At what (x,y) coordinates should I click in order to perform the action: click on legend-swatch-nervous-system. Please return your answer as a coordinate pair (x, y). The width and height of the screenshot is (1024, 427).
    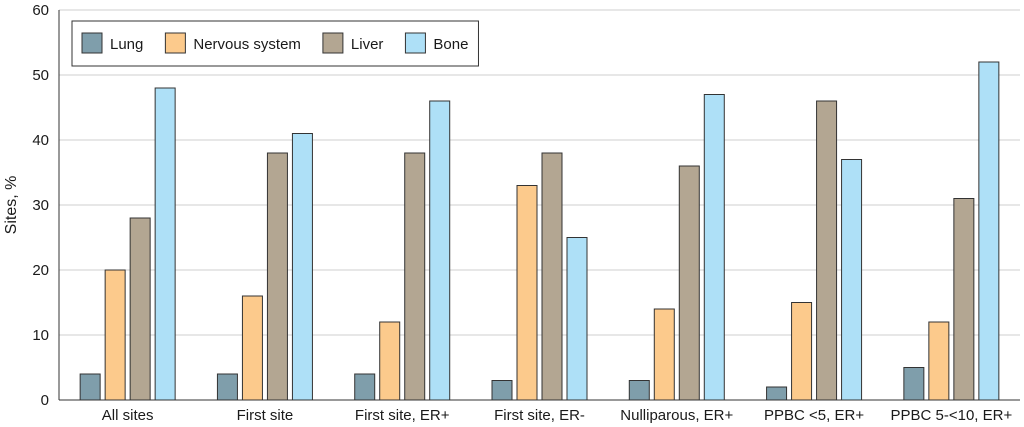
    Looking at the image, I should click on (175, 43).